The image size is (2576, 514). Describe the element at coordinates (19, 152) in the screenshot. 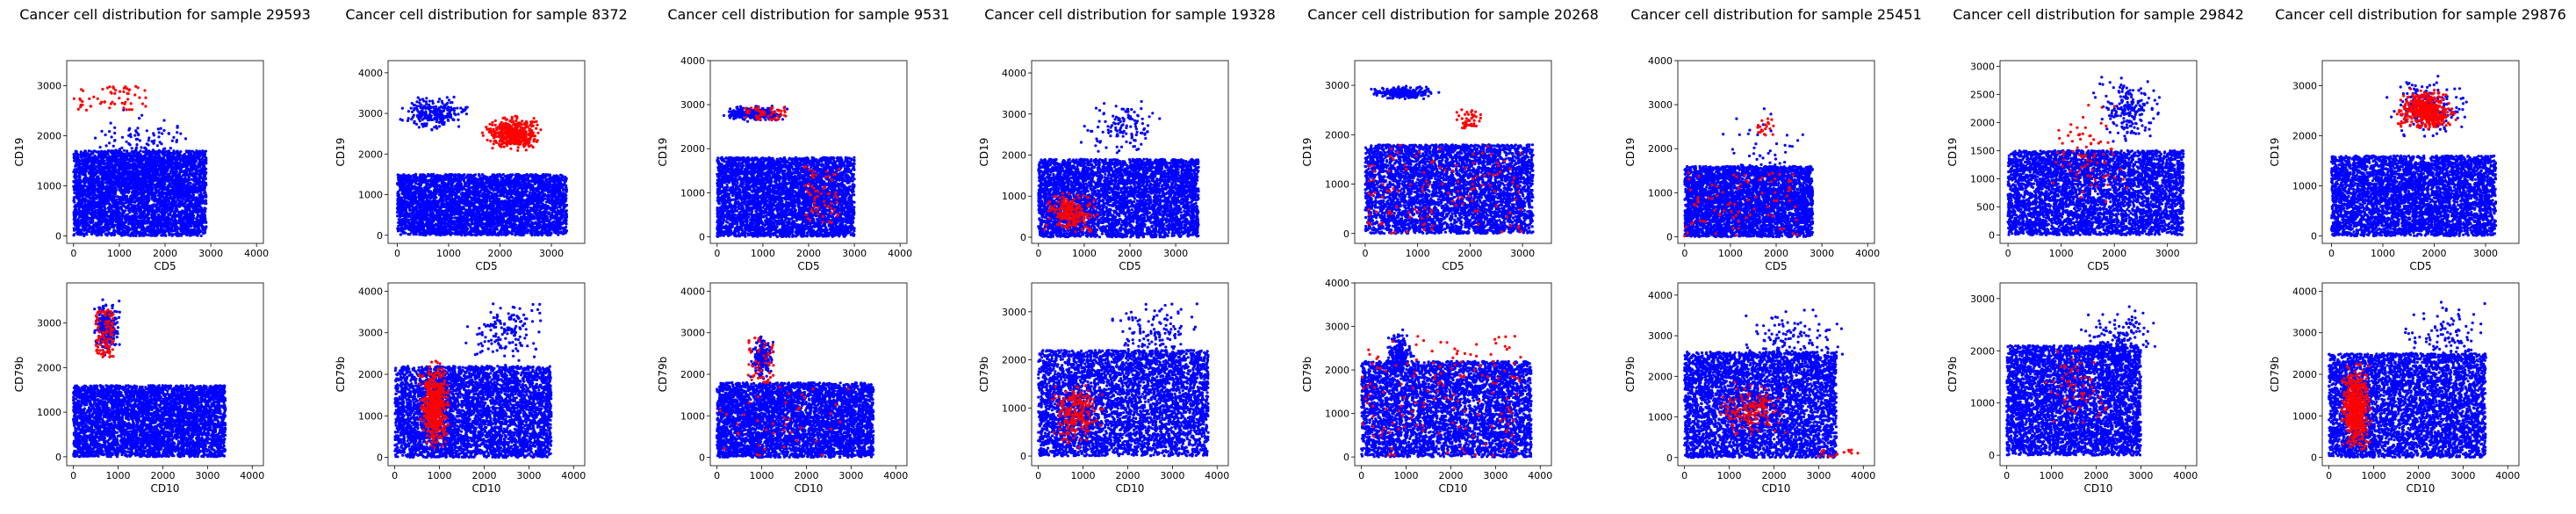

I see `y-axis-label: CD19` at that location.